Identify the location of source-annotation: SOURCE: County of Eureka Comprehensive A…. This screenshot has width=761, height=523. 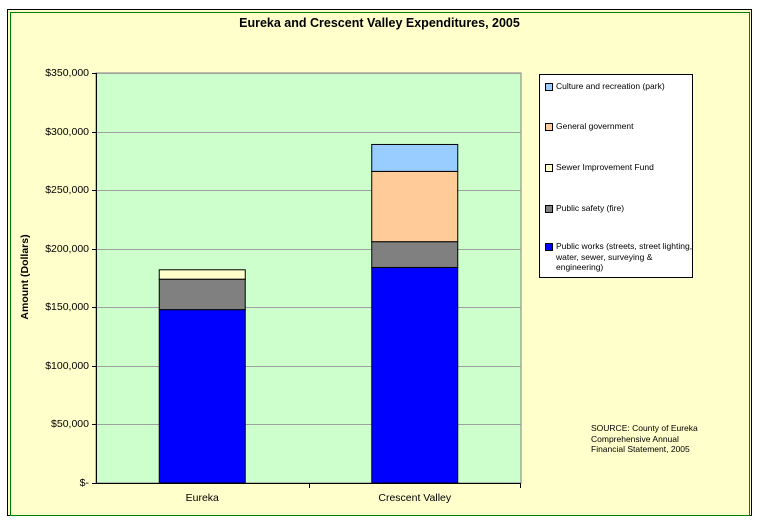
(644, 438).